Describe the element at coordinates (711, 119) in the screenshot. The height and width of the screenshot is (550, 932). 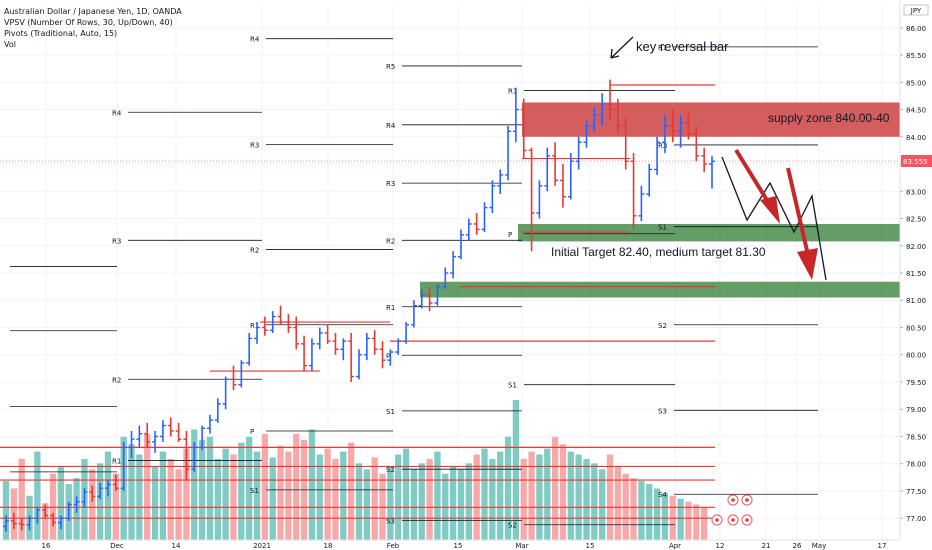
I see `supply-zone` at that location.